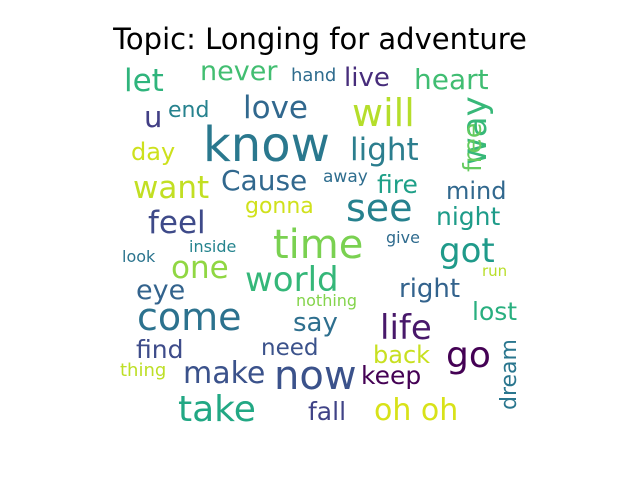 Image resolution: width=640 pixels, height=480 pixels. What do you see at coordinates (379, 208) in the screenshot?
I see `word-see: see` at bounding box center [379, 208].